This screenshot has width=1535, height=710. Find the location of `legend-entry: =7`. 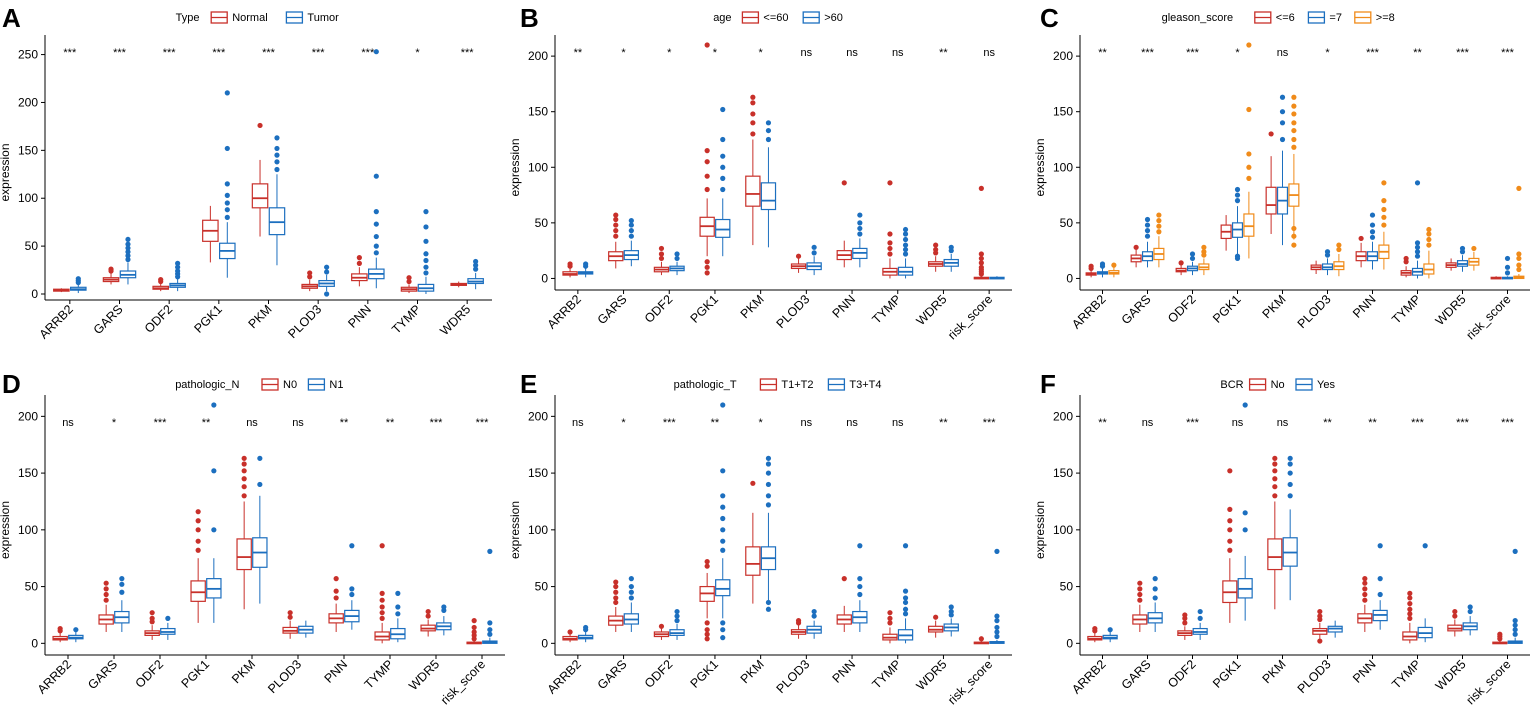

legend-entry: =7 is located at coordinates (1335, 18).